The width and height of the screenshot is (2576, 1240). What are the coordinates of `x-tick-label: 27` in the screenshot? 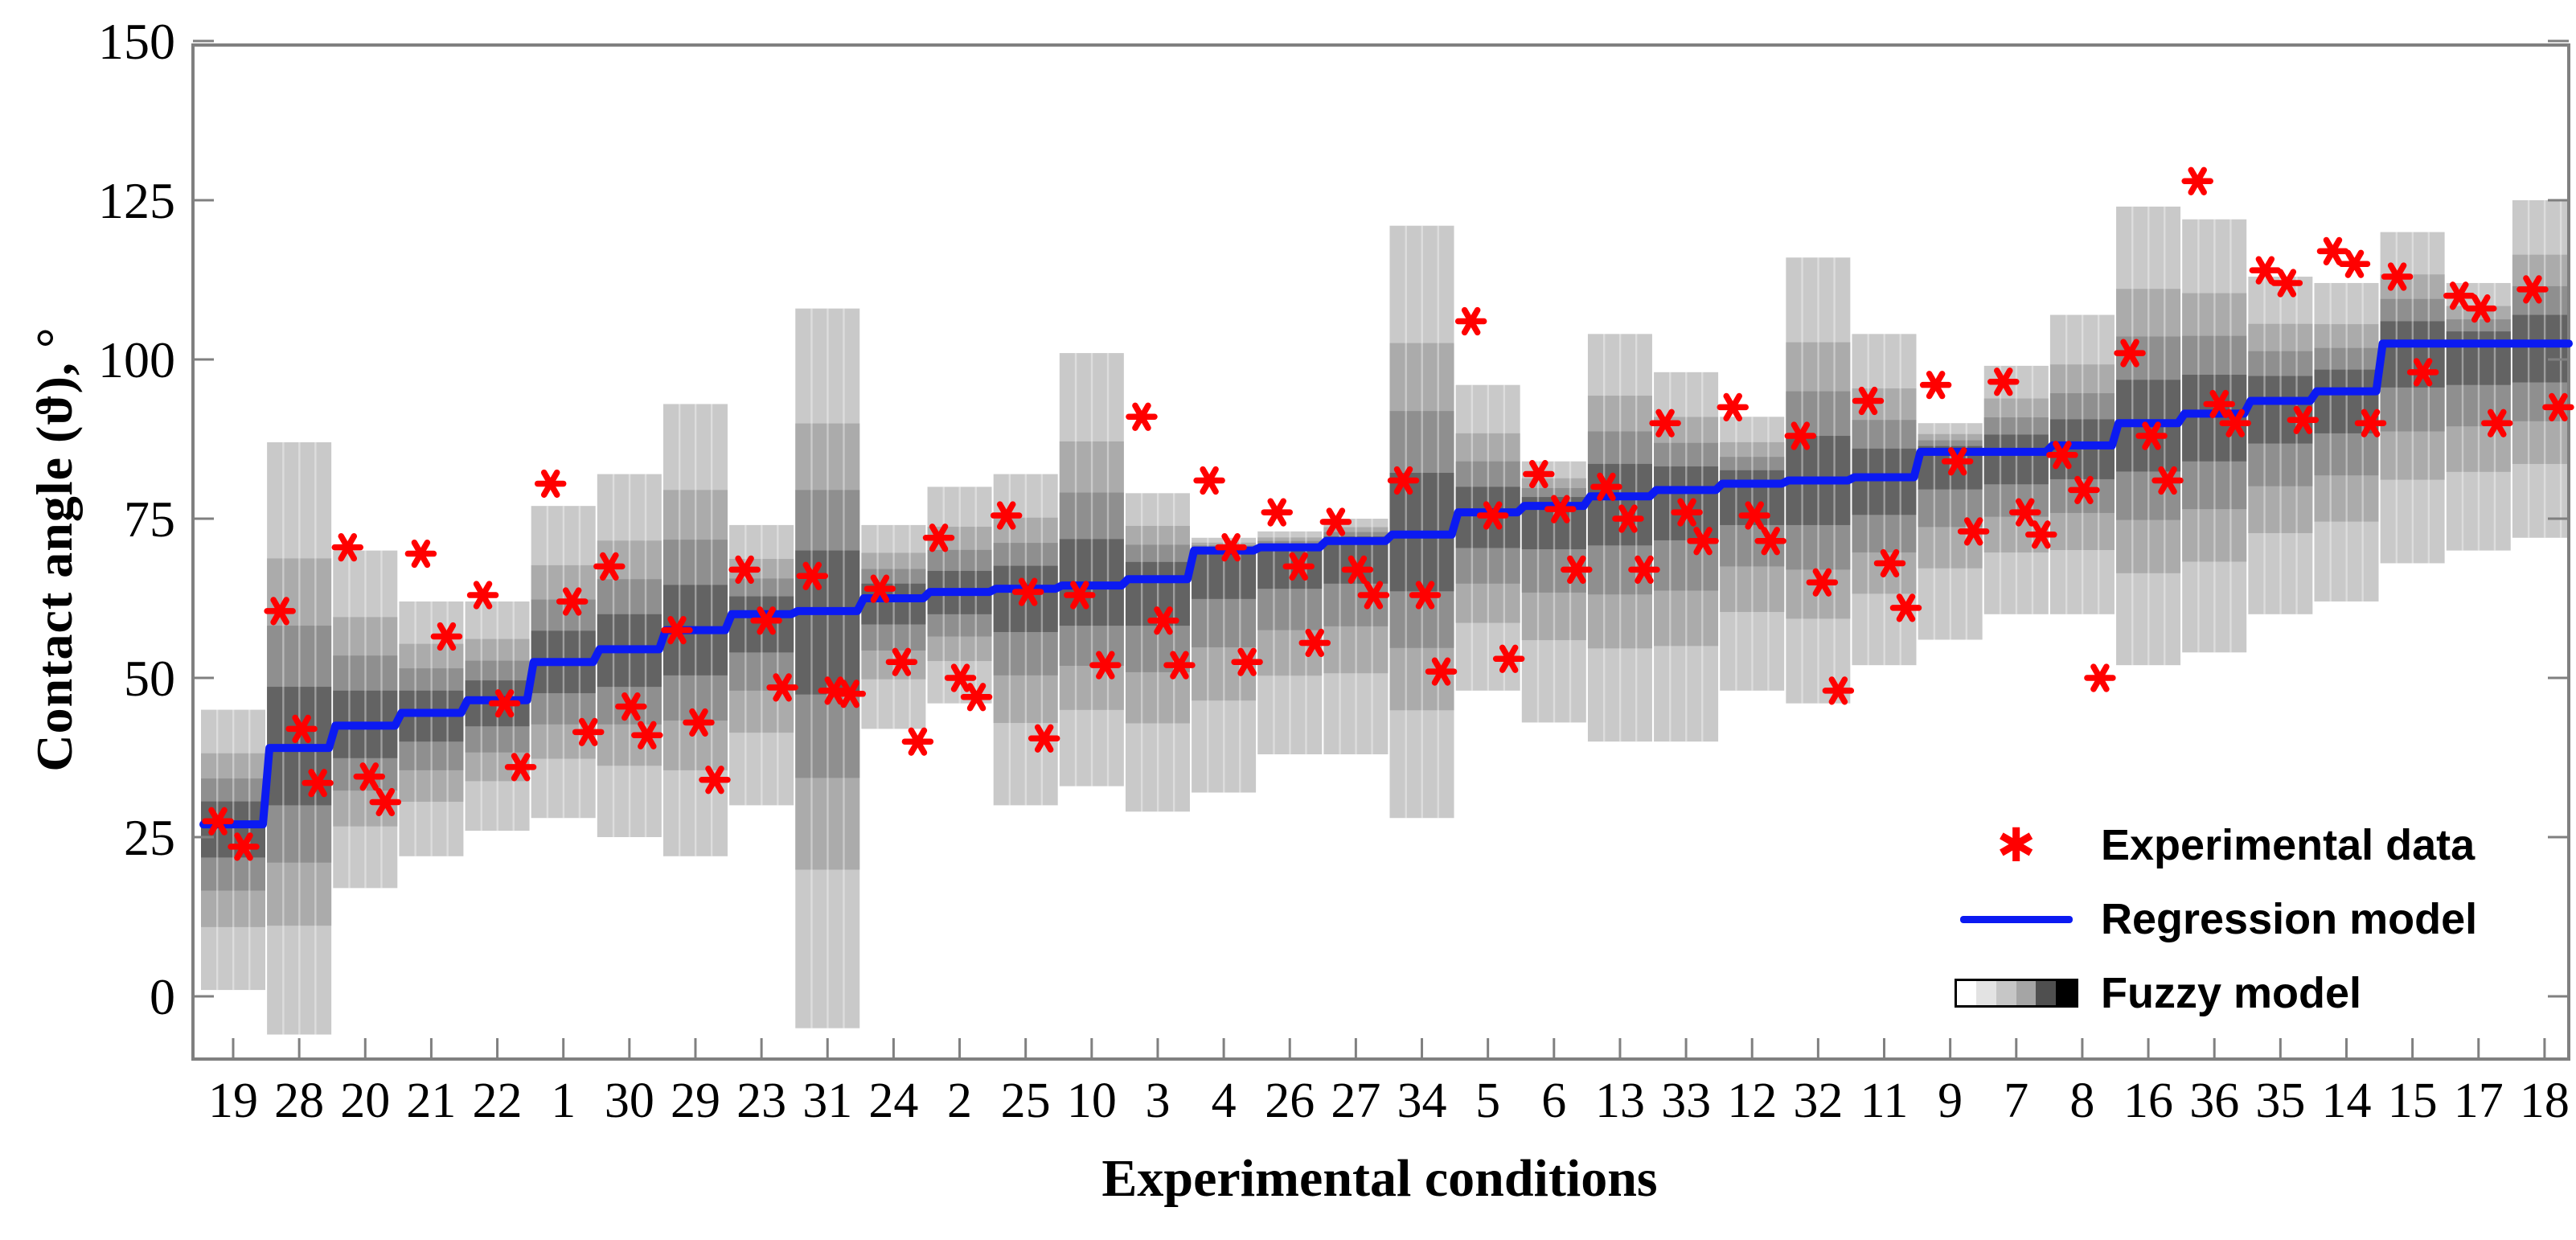 It's located at (1355, 1101).